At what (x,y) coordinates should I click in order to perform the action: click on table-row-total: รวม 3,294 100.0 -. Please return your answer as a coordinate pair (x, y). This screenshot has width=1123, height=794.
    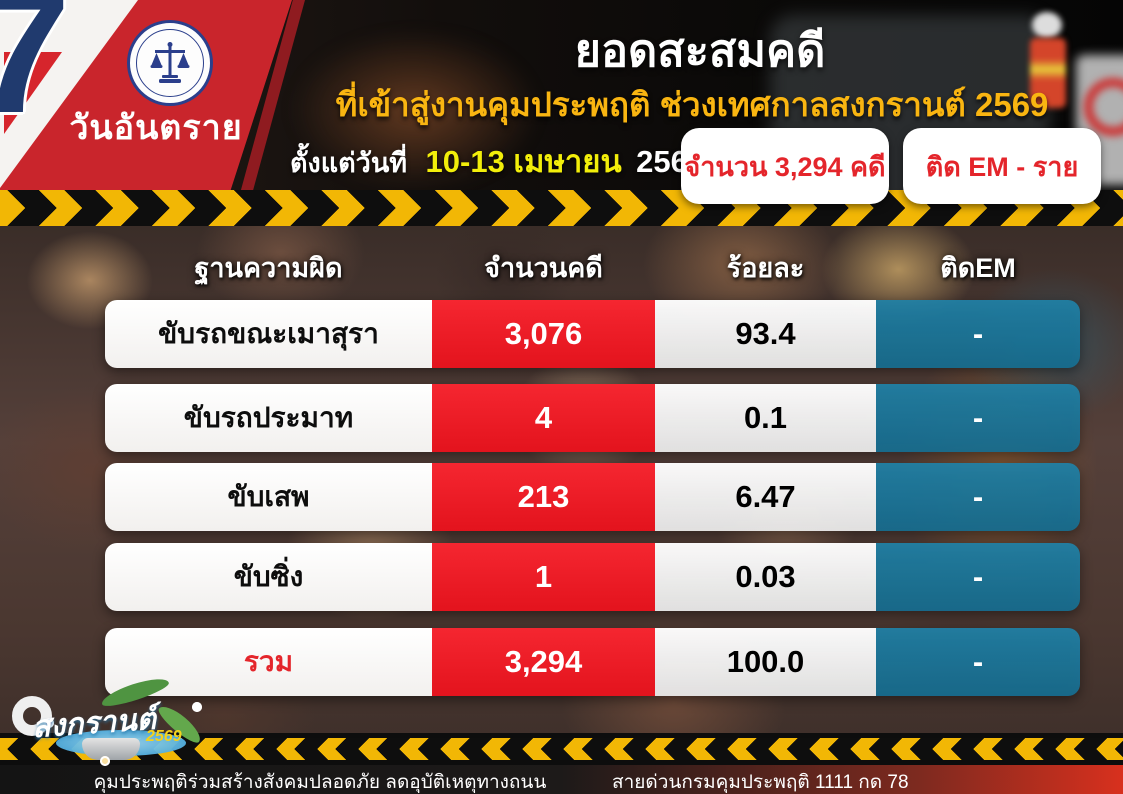
    Looking at the image, I should click on (592, 662).